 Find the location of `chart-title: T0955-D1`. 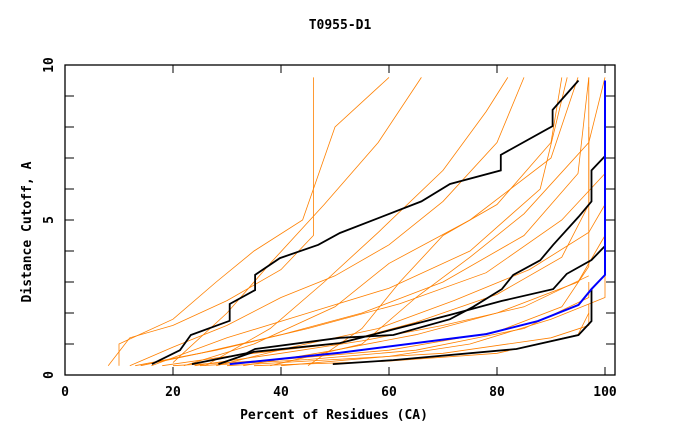

chart-title: T0955-D1 is located at coordinates (340, 25).